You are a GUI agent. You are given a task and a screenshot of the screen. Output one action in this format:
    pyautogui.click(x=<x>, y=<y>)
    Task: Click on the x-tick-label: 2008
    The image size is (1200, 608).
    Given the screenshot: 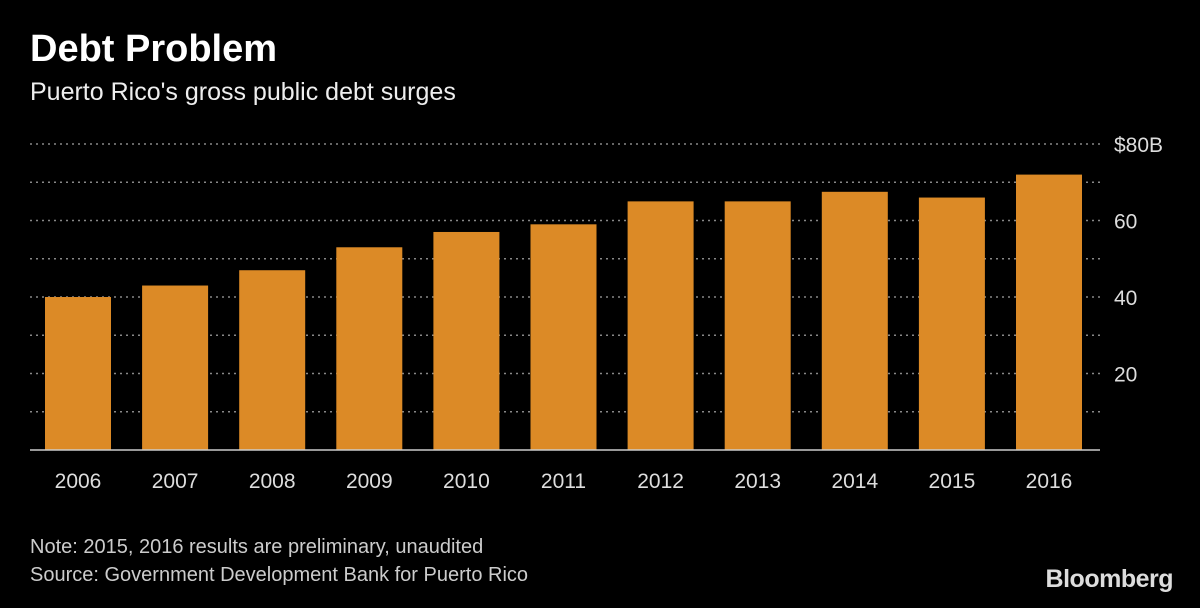 What is the action you would take?
    pyautogui.click(x=272, y=481)
    